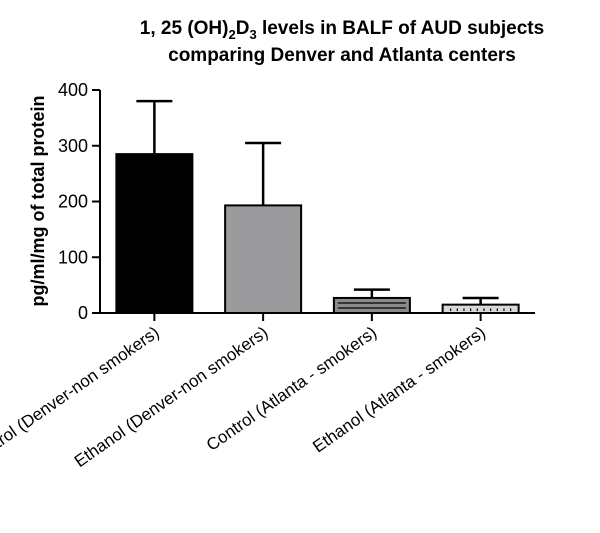 The width and height of the screenshot is (600, 533). Describe the element at coordinates (342, 55) in the screenshot. I see `chart-title-line2: comparing Denver and Atlanta centers` at that location.